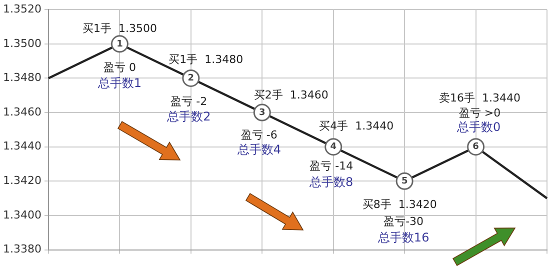 The image size is (553, 277). I want to click on y-tick-label: 1.3420, so click(22, 181).